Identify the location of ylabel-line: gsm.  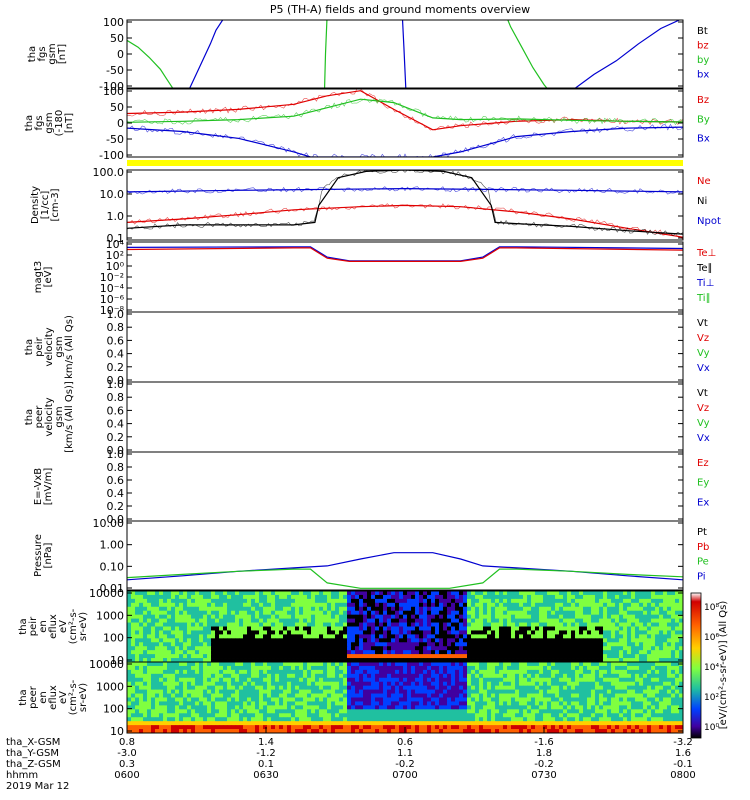
(59, 346).